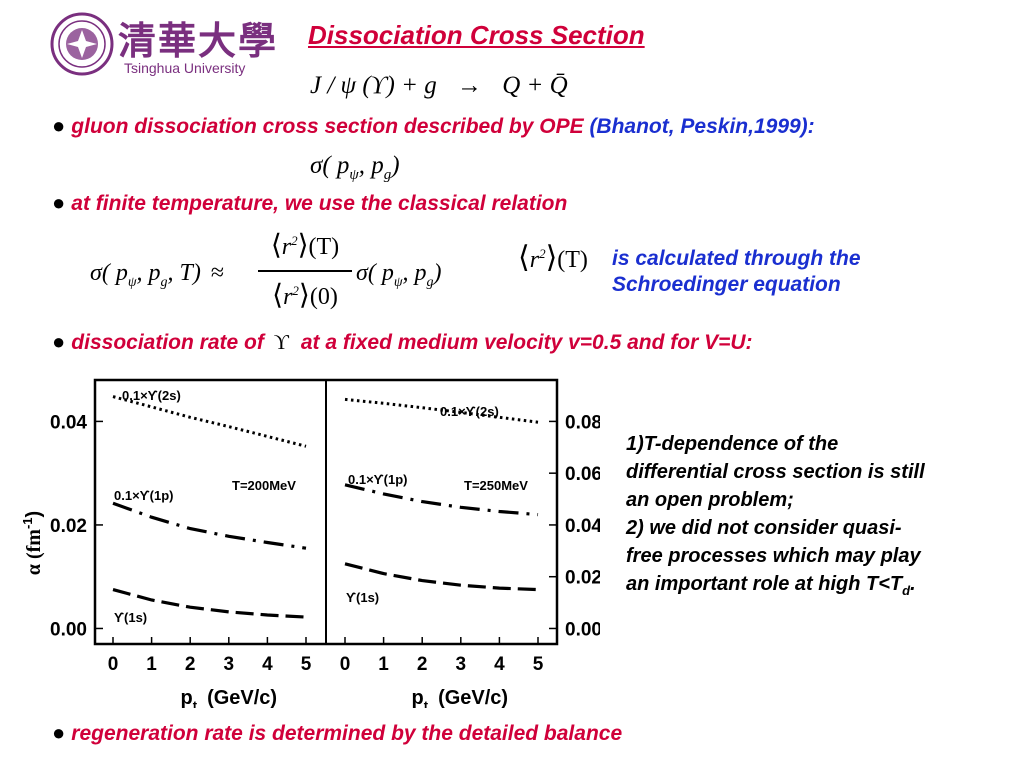 The height and width of the screenshot is (768, 1024). I want to click on r-label-T: (T), so click(572, 260).